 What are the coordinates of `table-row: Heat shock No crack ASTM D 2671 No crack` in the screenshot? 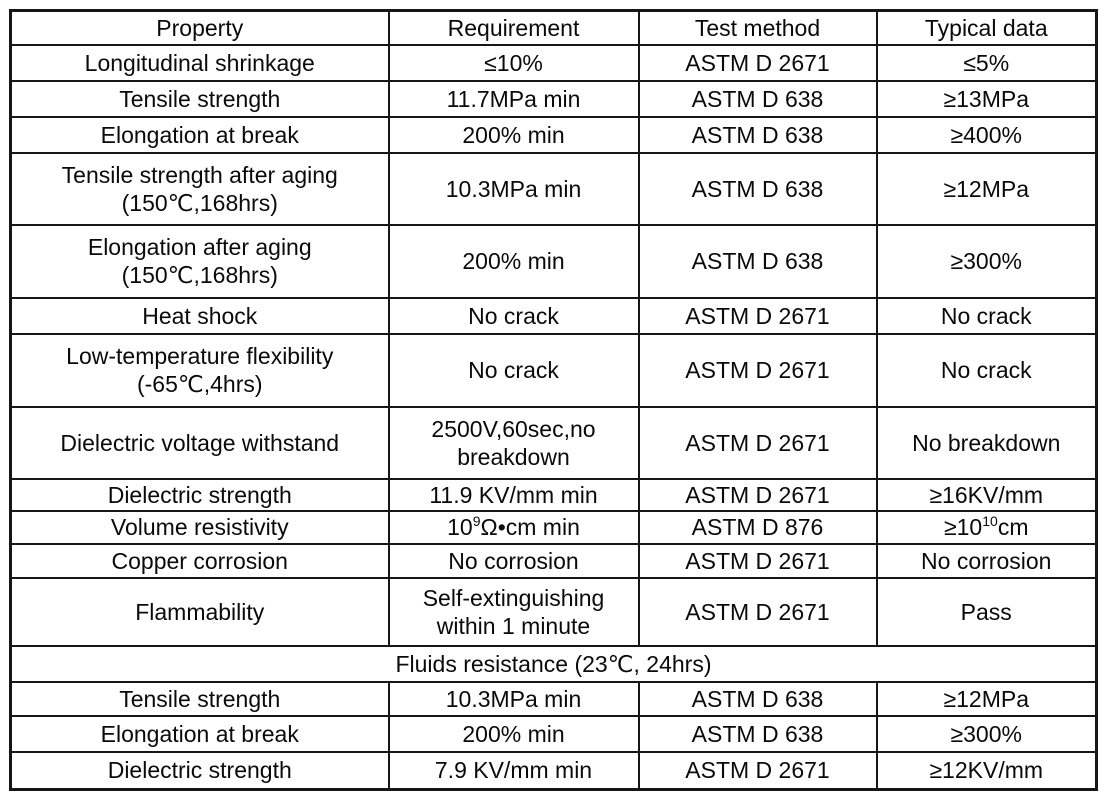 It's located at (553, 315).